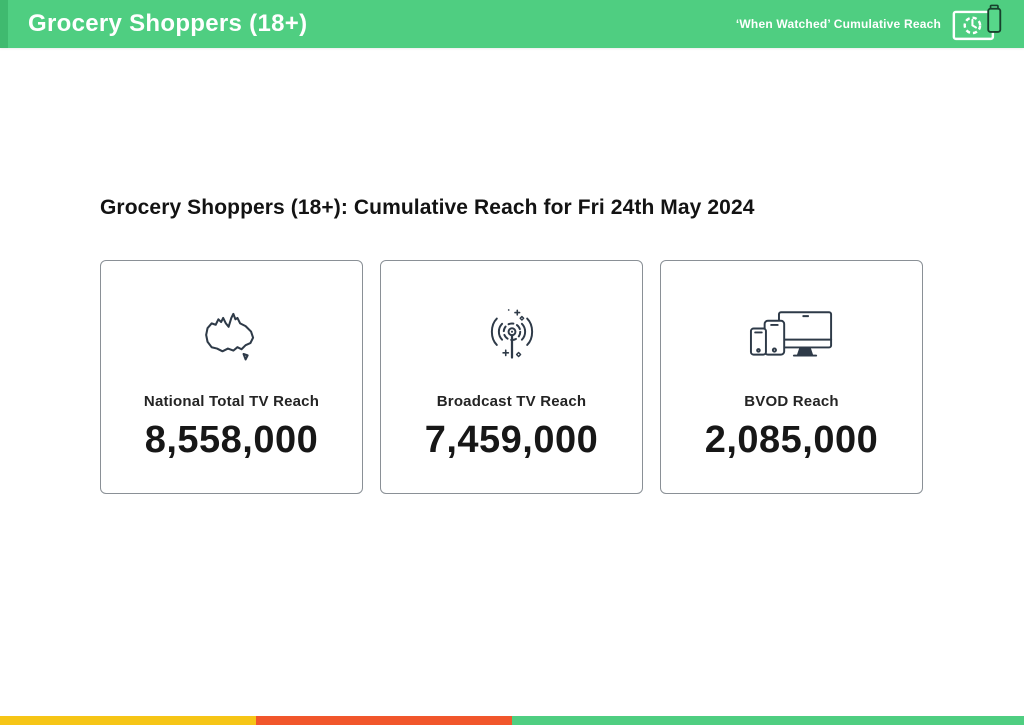 The width and height of the screenshot is (1024, 725). Describe the element at coordinates (512, 337) in the screenshot. I see `broadcast-antenna-icon` at that location.